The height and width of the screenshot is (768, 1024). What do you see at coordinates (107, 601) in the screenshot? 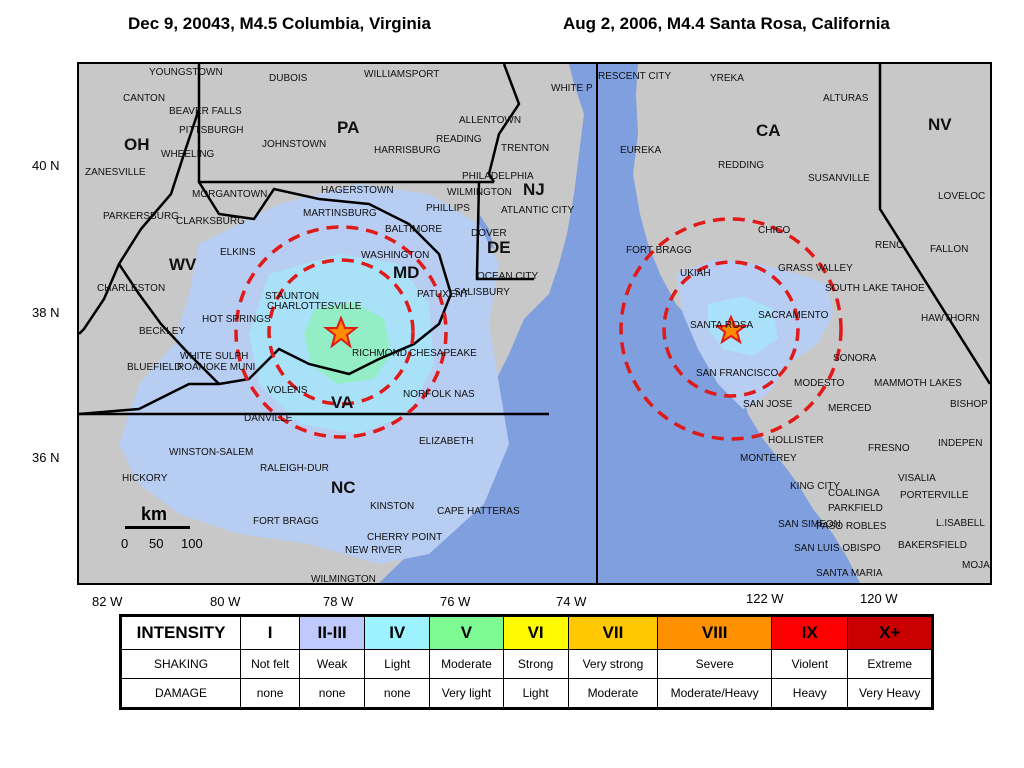
I see `longitude-tick-label: 82 W` at bounding box center [107, 601].